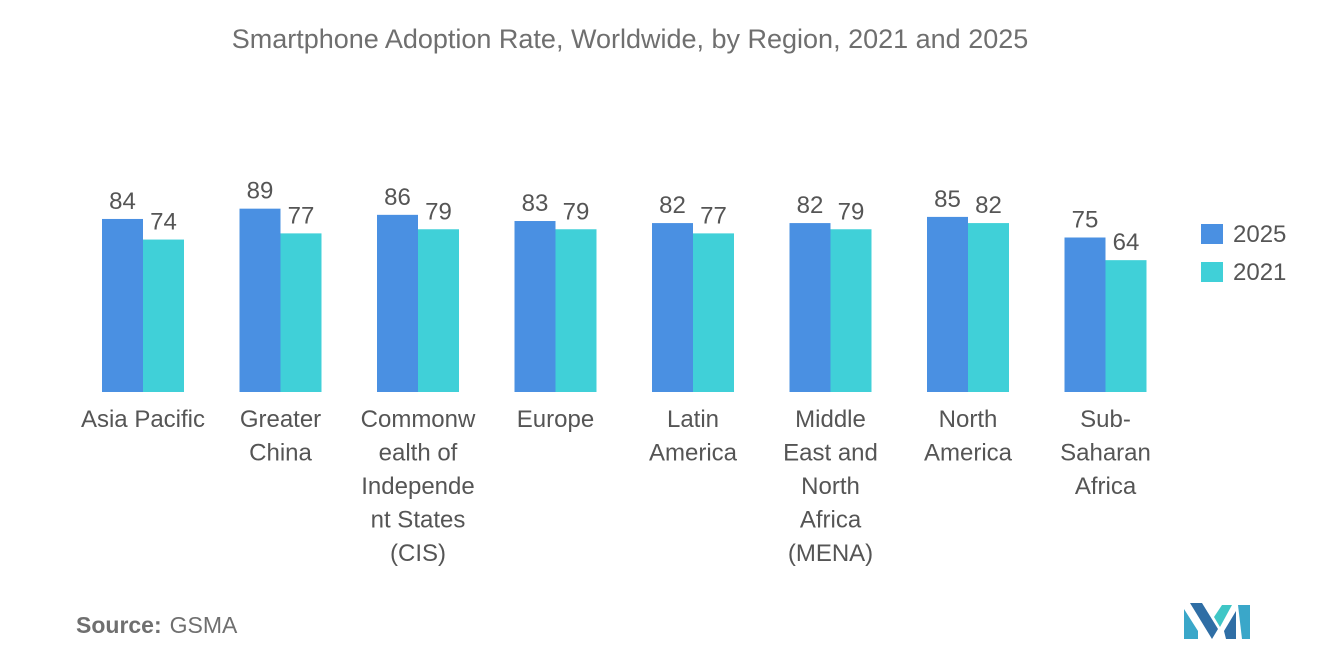 The width and height of the screenshot is (1320, 665). I want to click on legend-swatch-2025, so click(1212, 234).